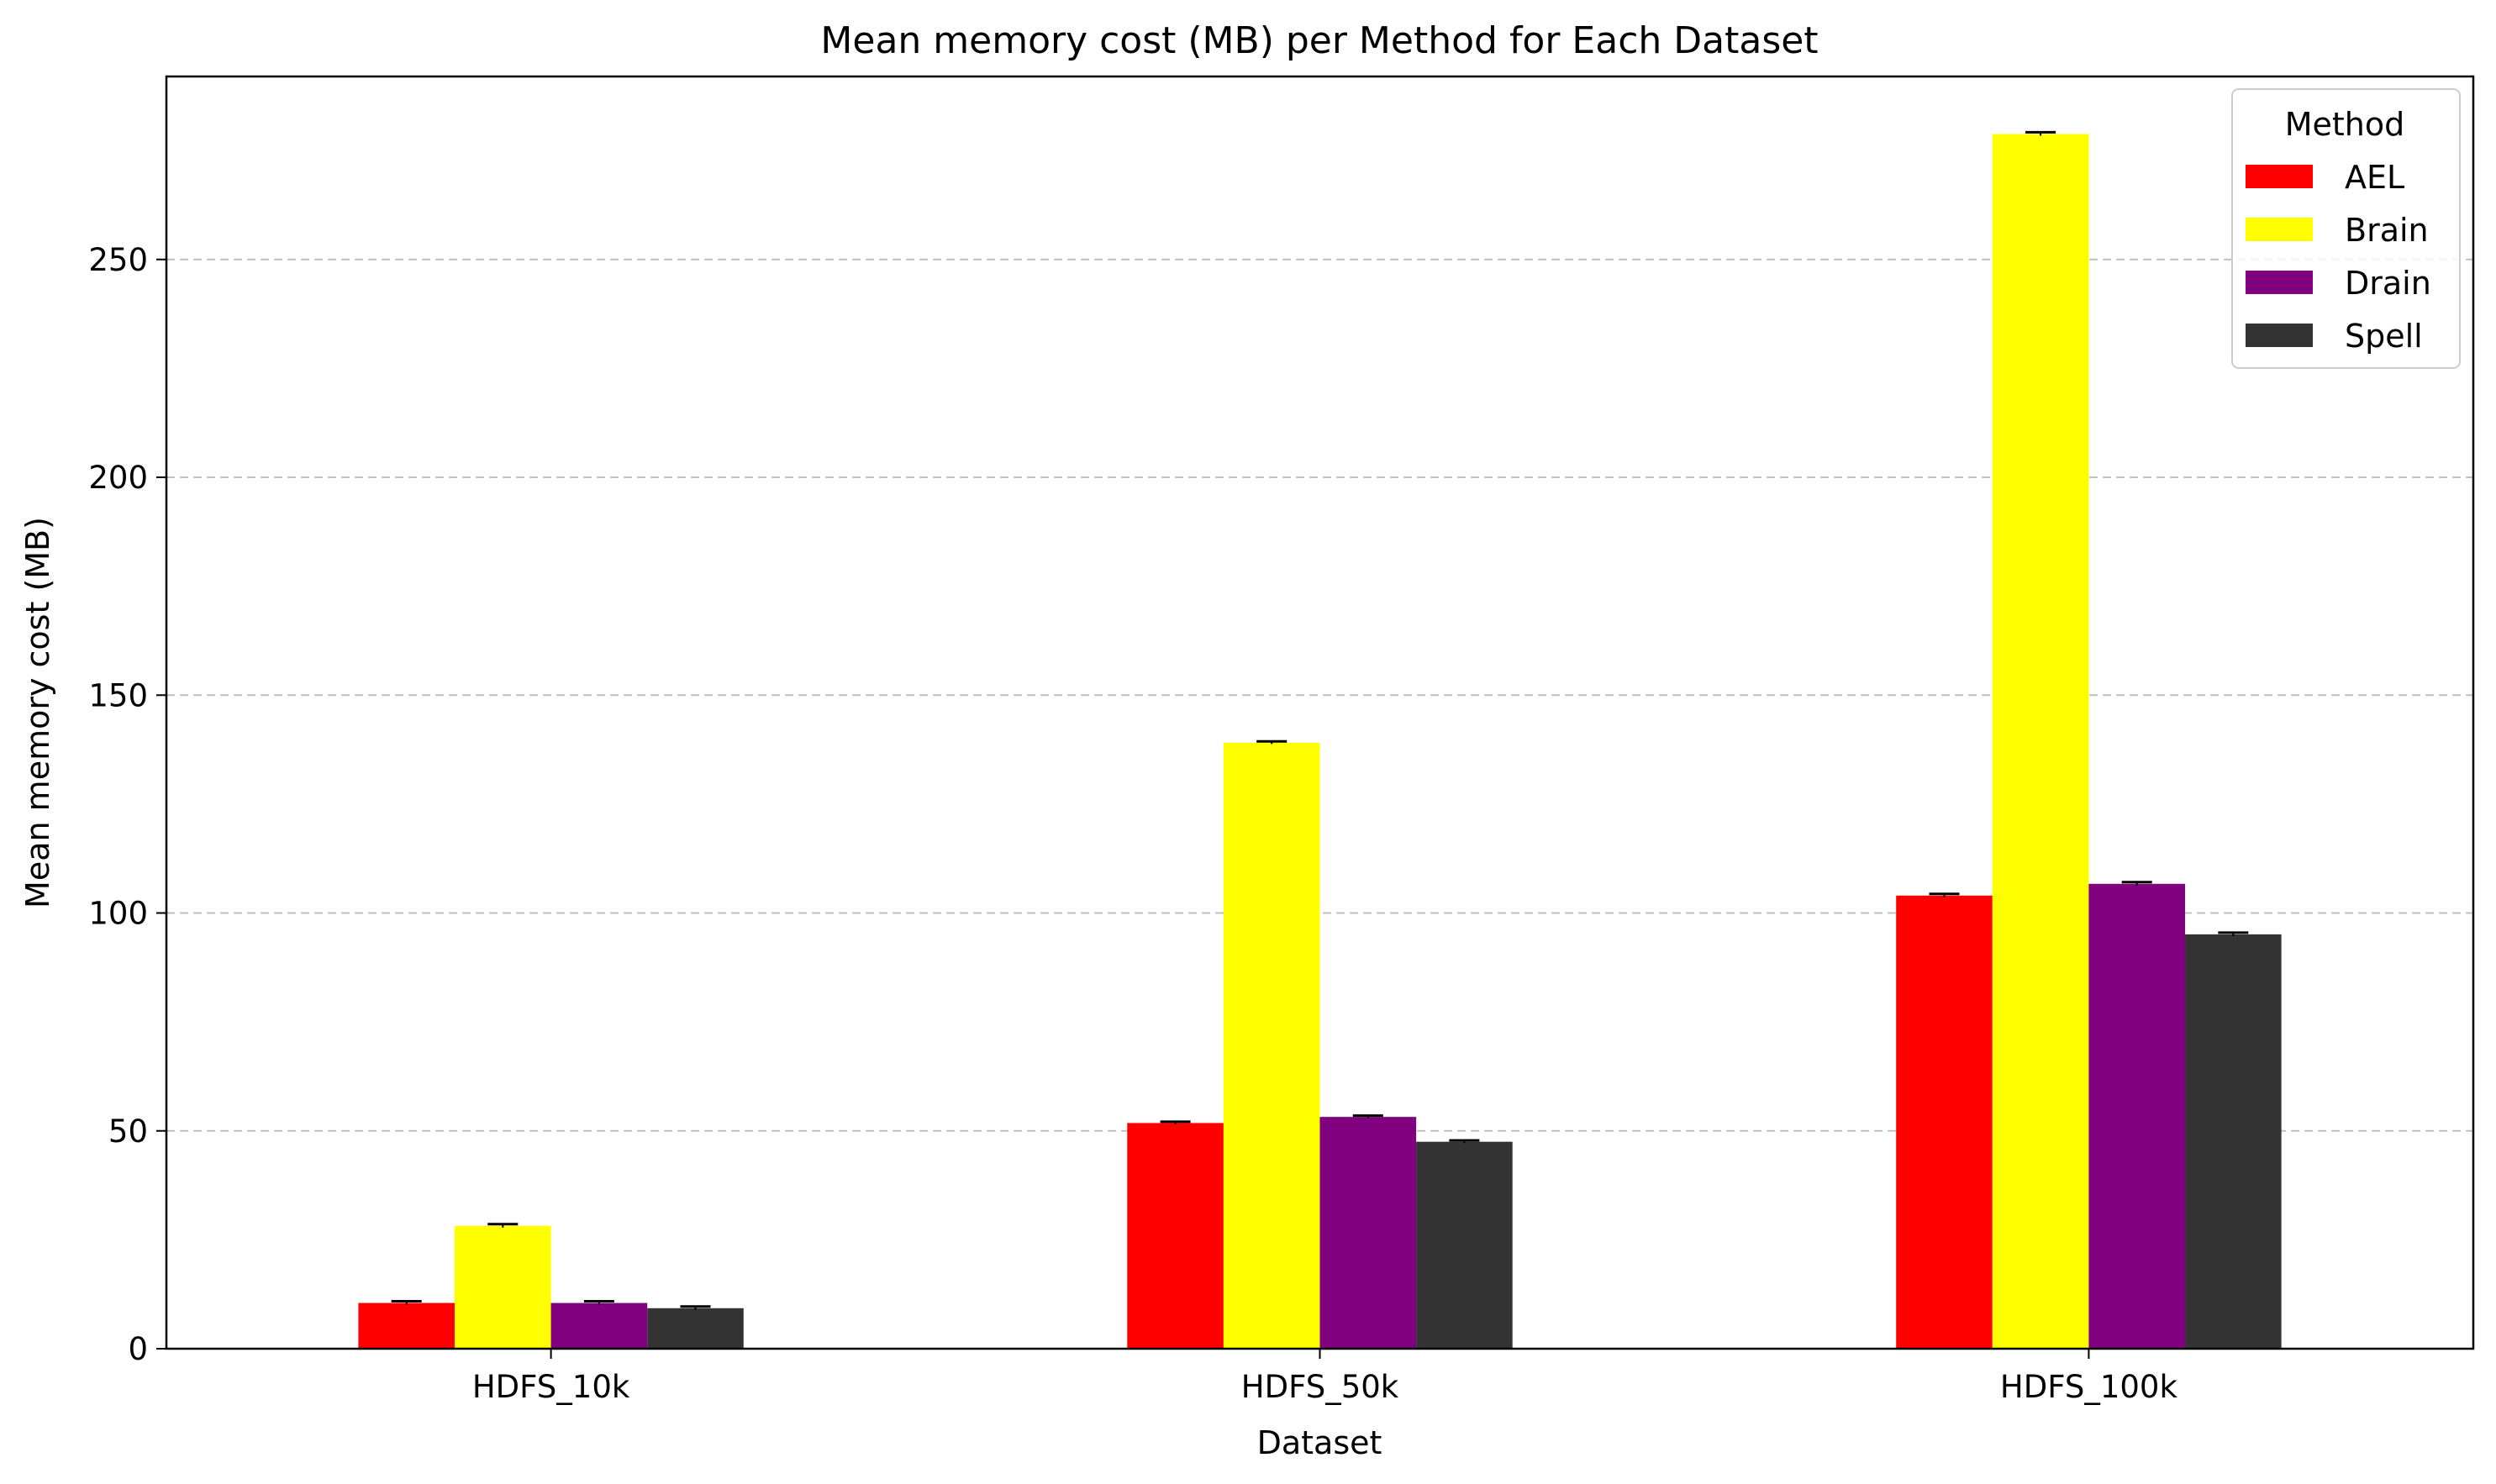  I want to click on legend-swatch-brain, so click(2279, 230).